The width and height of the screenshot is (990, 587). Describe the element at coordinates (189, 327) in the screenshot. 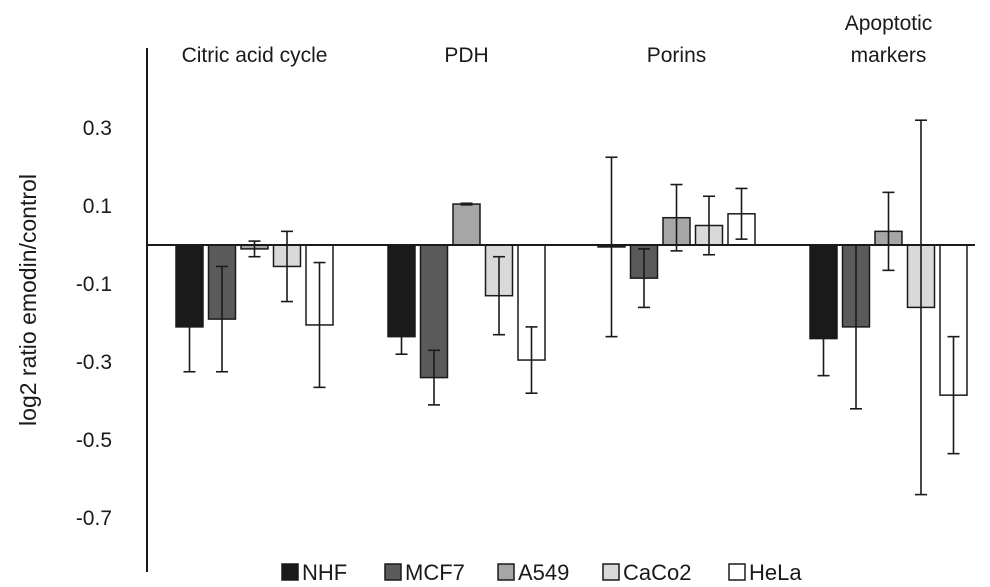

I see `error-bar-nhf-citric-acid-cycle` at that location.